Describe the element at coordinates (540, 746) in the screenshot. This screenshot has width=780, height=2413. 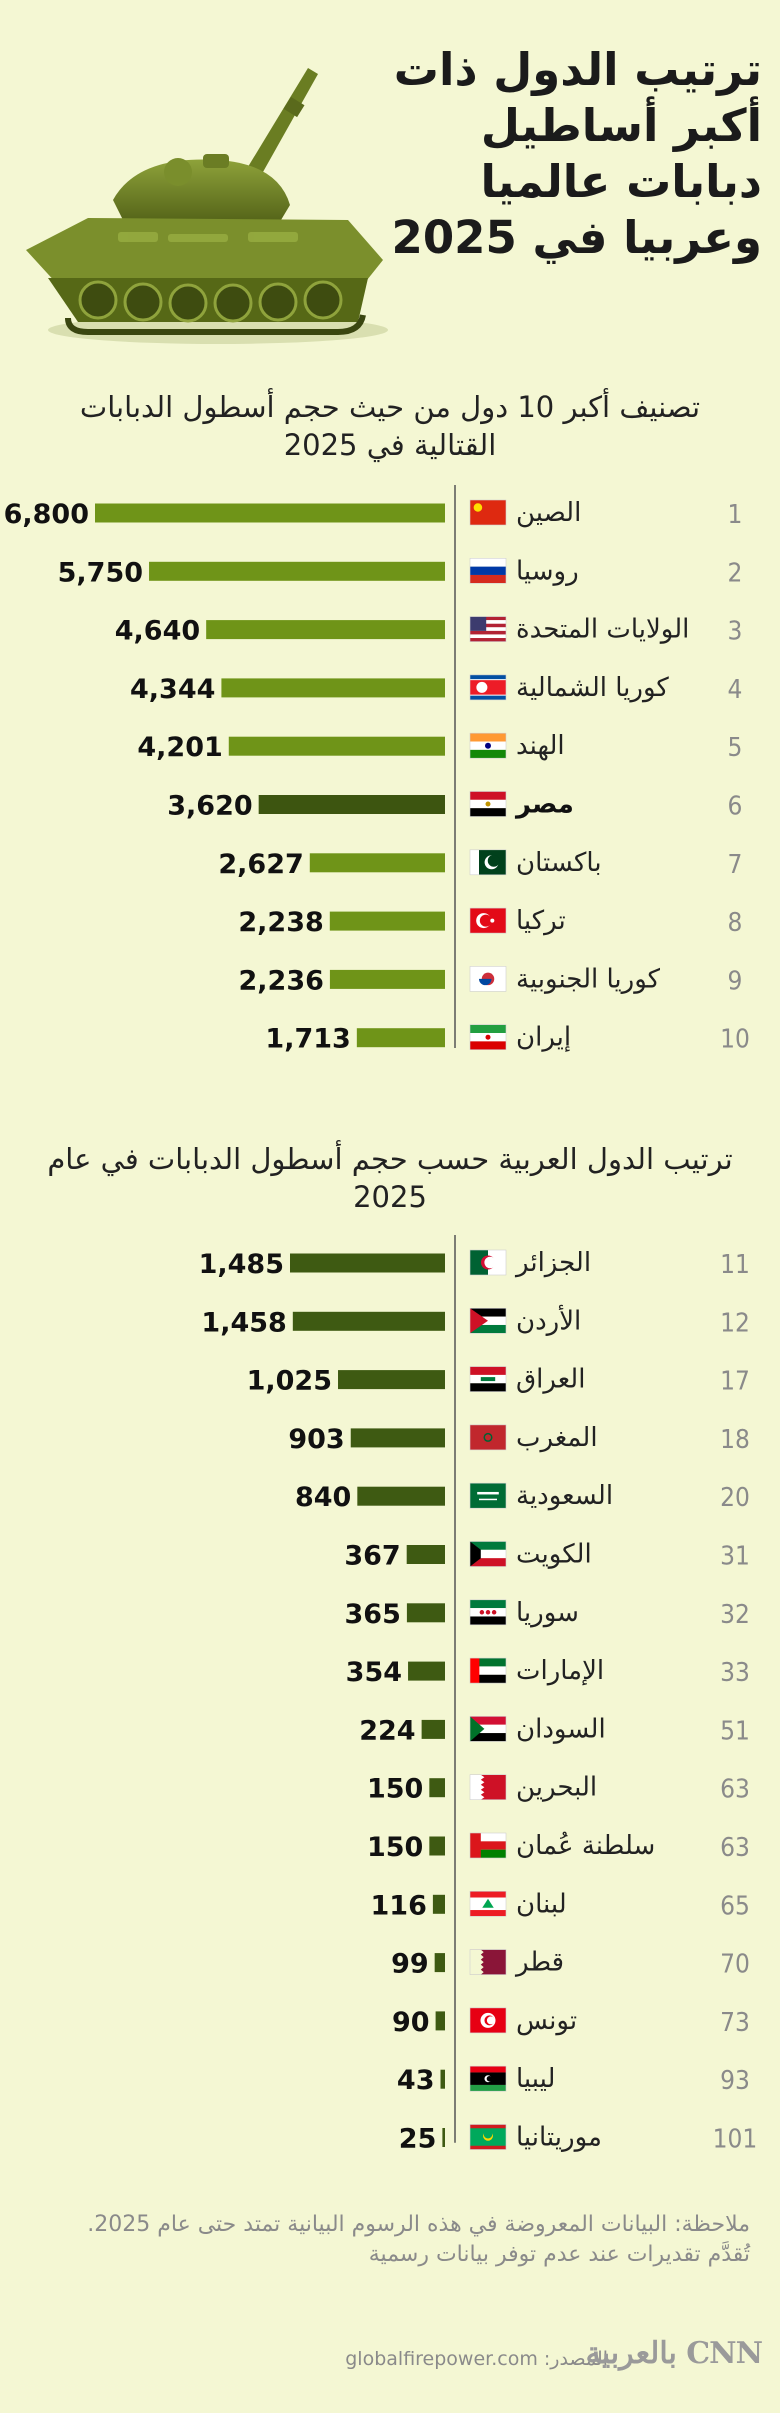
I see `country-label: الهند` at that location.